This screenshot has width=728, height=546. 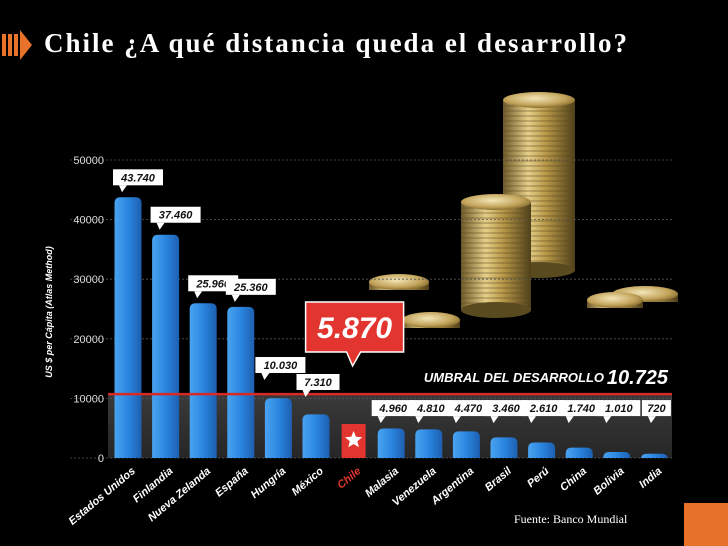 I want to click on callout-chile, so click(x=354, y=334).